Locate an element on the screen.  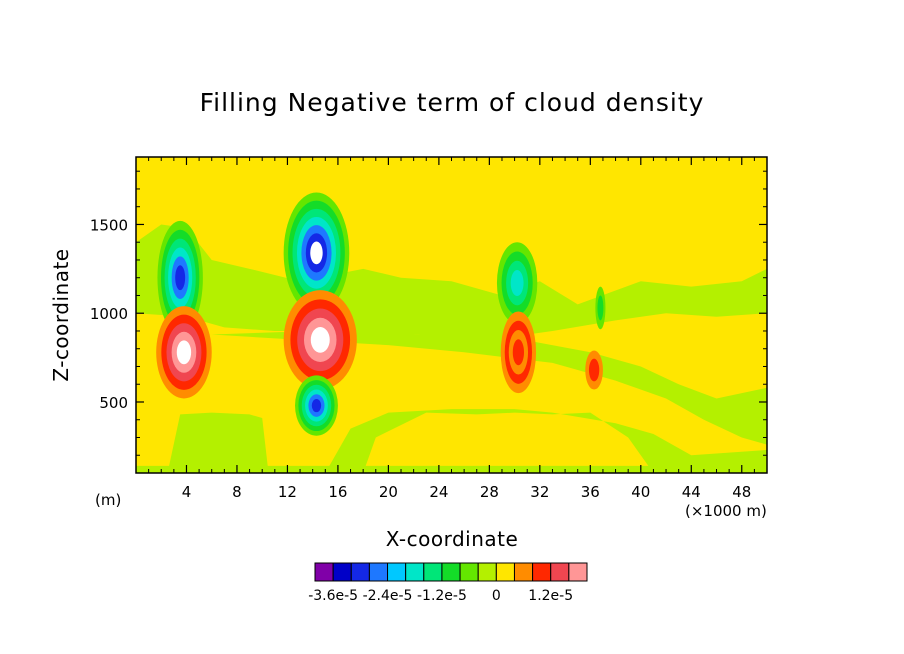
y-tick-label: 500 is located at coordinates (113, 403).